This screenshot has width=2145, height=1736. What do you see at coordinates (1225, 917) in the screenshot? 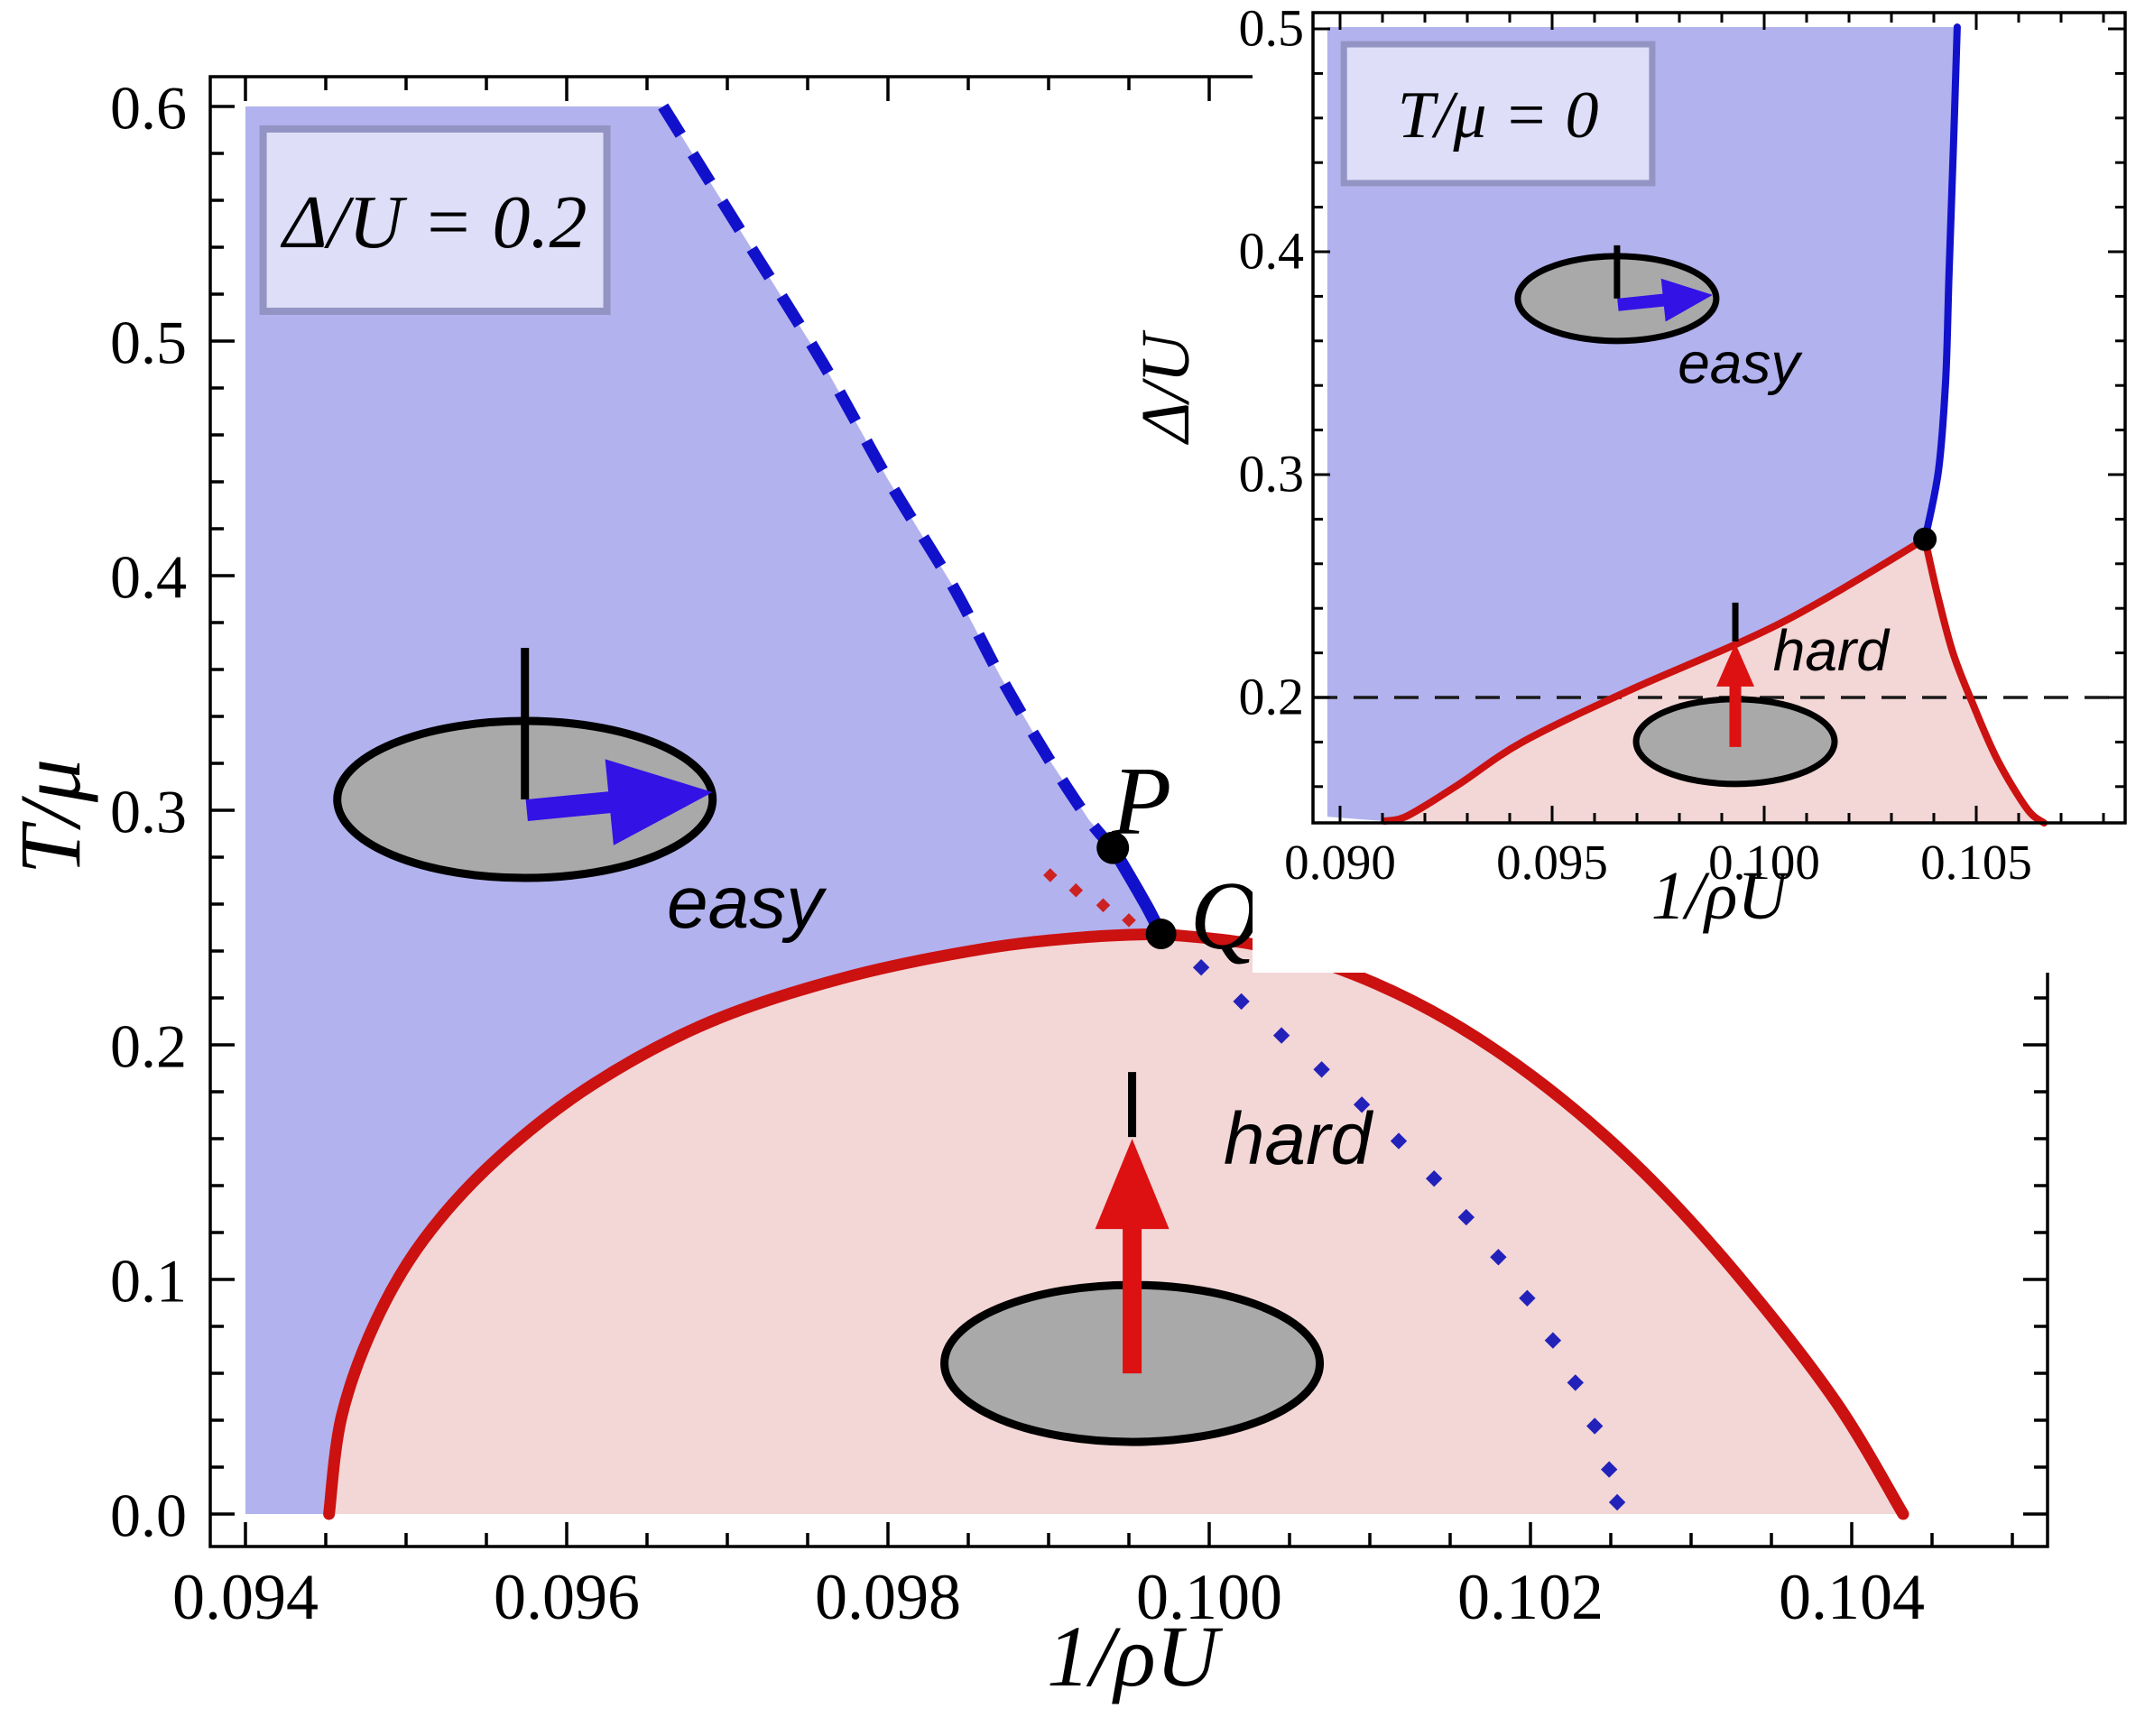
I see `point-Q-label: Q` at bounding box center [1225, 917].